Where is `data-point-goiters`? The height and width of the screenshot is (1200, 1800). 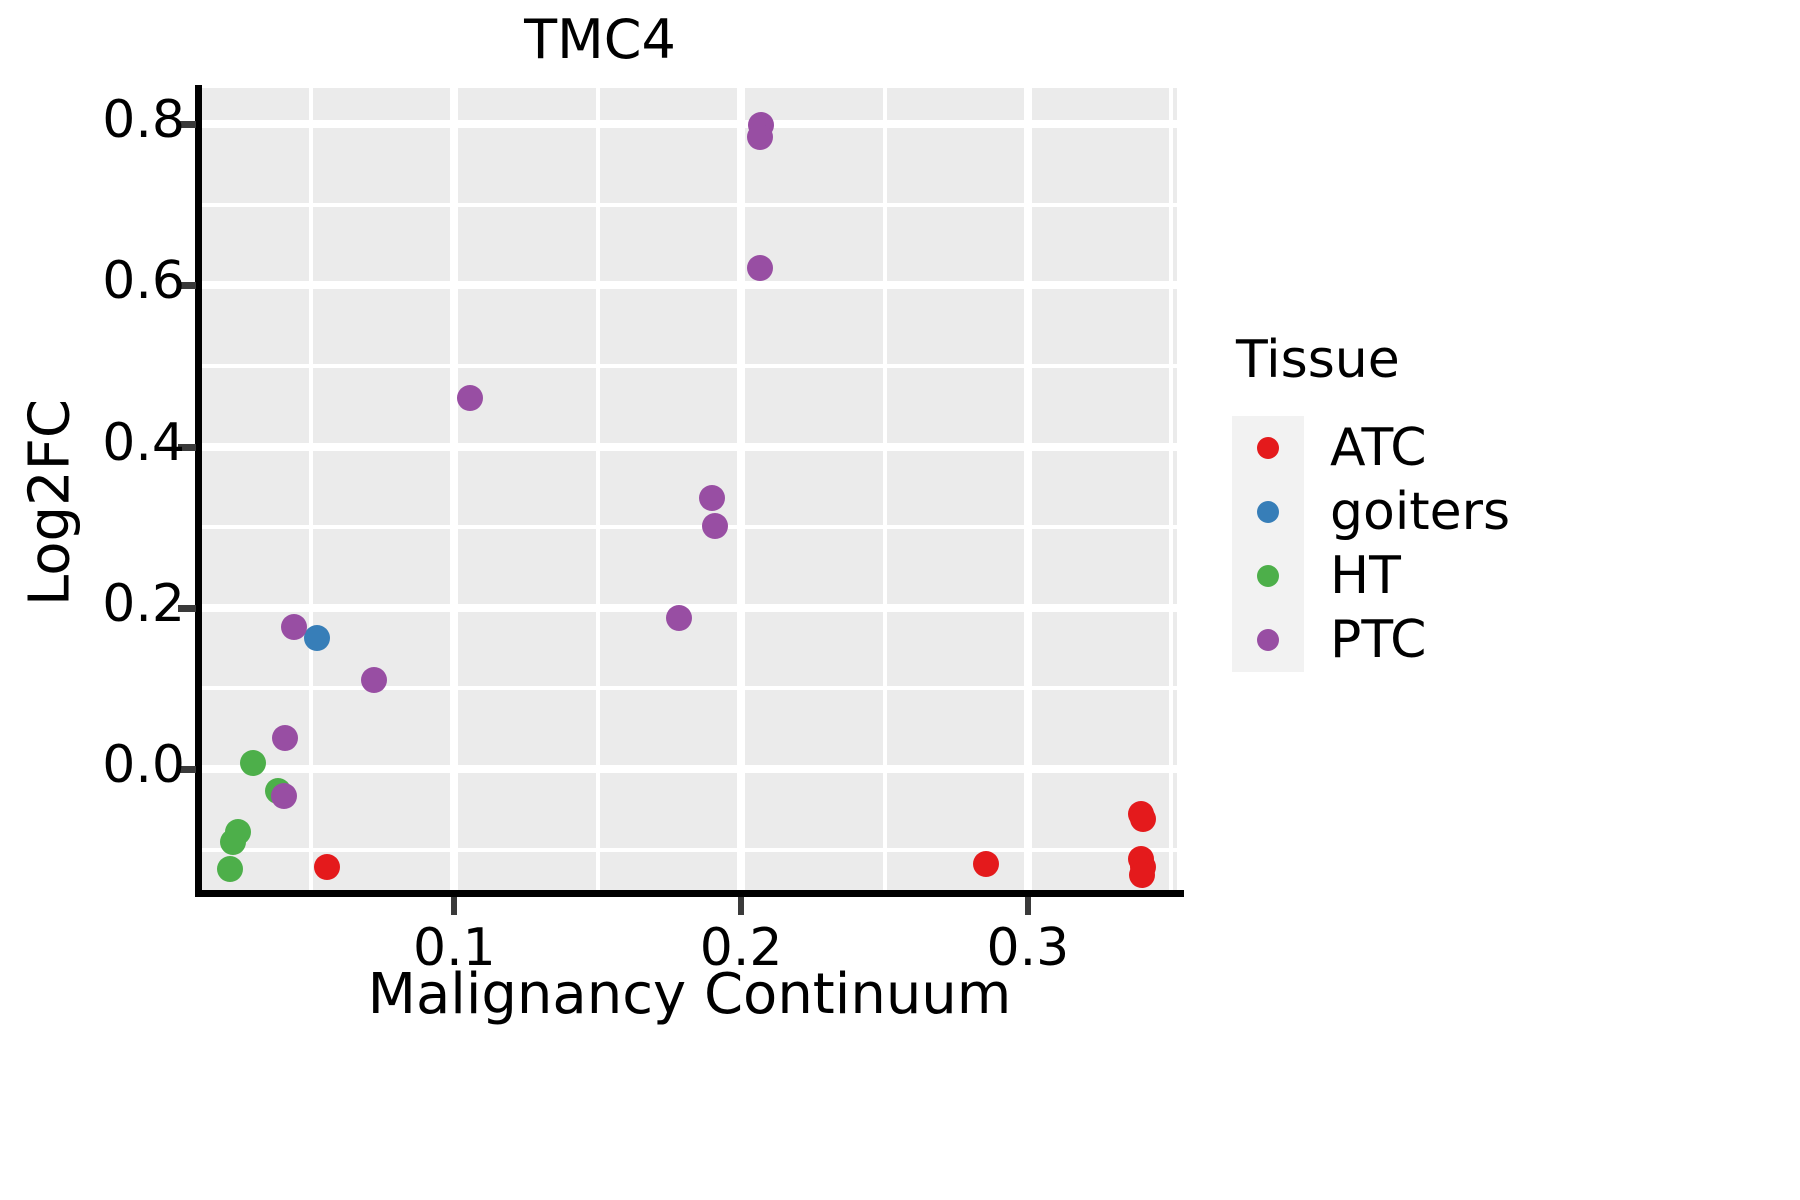
data-point-goiters is located at coordinates (316, 637).